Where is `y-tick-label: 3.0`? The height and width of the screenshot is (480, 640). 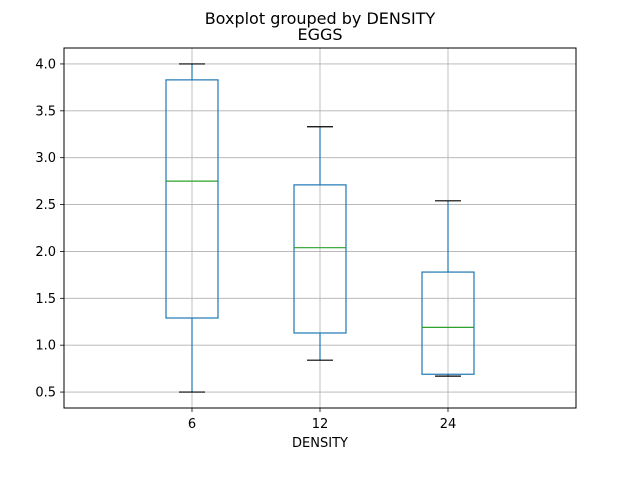 y-tick-label: 3.0 is located at coordinates (45, 158).